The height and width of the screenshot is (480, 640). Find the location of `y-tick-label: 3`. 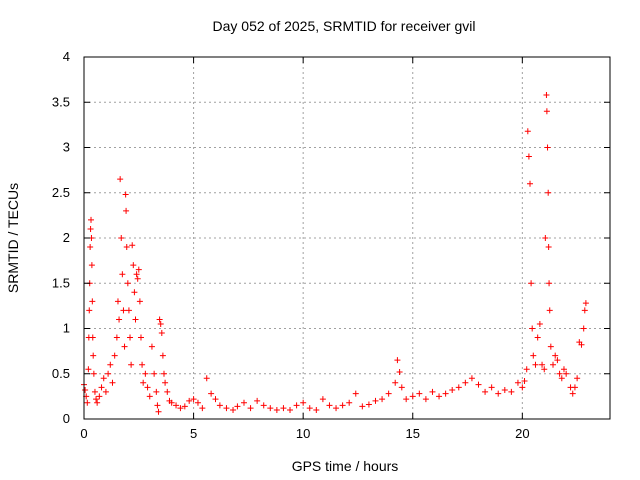

y-tick-label: 3 is located at coordinates (66, 147).